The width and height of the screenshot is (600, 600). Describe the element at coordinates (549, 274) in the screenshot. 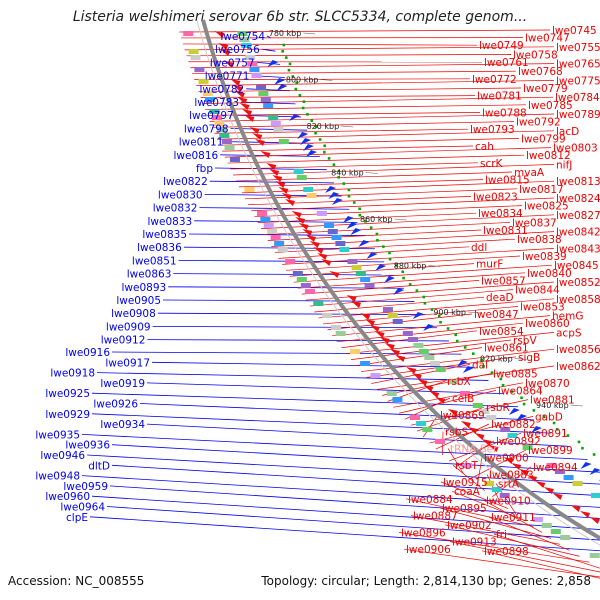

I see `gene-label-right: lwe0840` at that location.